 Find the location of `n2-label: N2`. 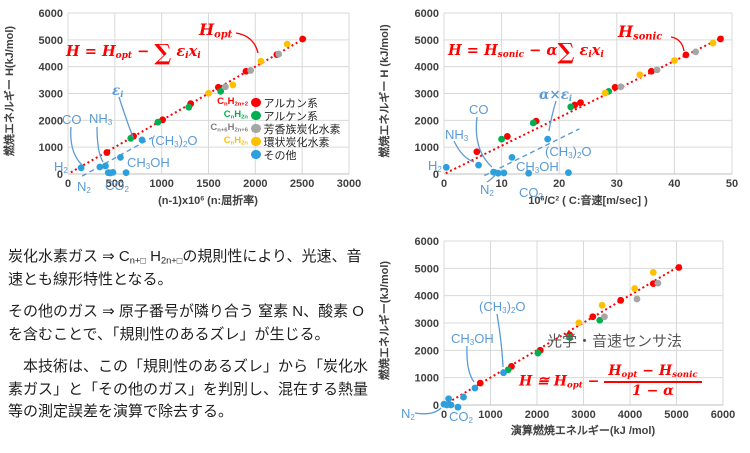

n2-label: N2 is located at coordinates (487, 190).